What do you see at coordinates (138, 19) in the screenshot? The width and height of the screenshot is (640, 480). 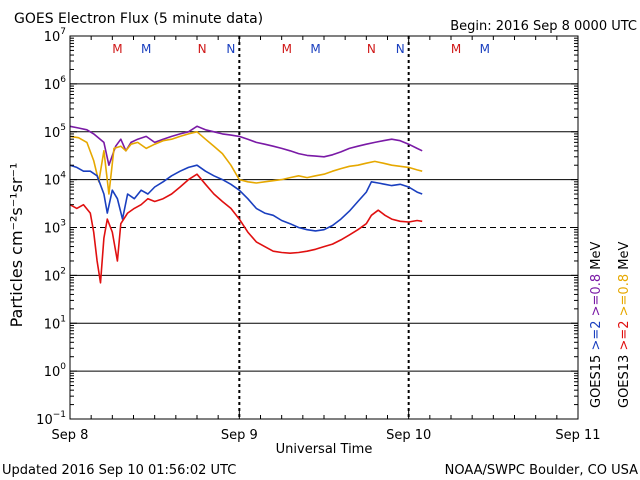 I see `chart-title: GOES Electron Flux (5 minute data)` at bounding box center [138, 19].